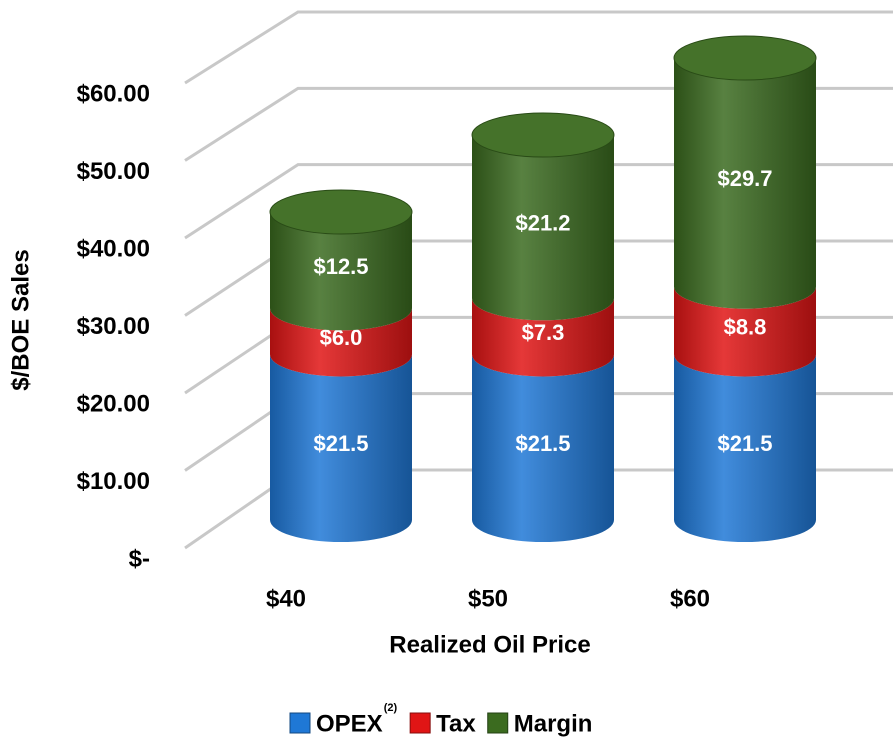 Image resolution: width=893 pixels, height=742 pixels. What do you see at coordinates (286, 598) in the screenshot?
I see `x-tick-label: $40` at bounding box center [286, 598].